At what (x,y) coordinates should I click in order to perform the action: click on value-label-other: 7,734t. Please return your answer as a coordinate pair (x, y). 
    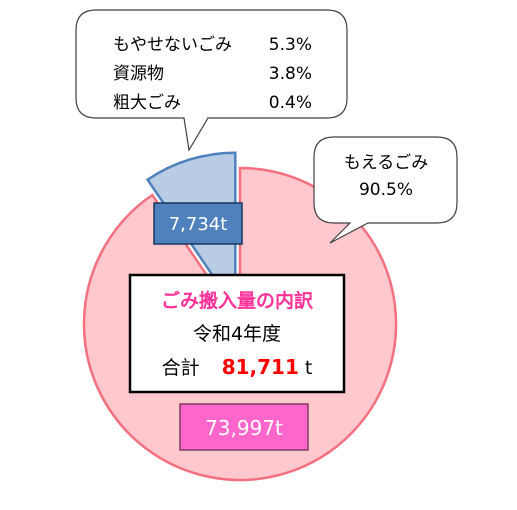
    Looking at the image, I should click on (198, 224).